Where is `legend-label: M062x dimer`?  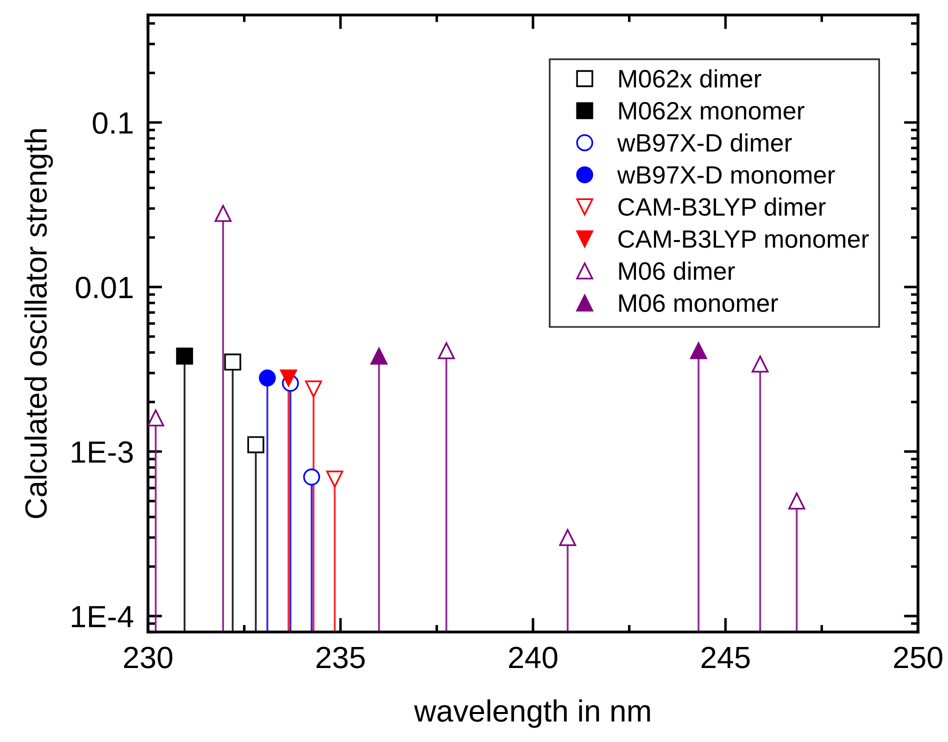 legend-label: M062x dimer is located at coordinates (690, 78).